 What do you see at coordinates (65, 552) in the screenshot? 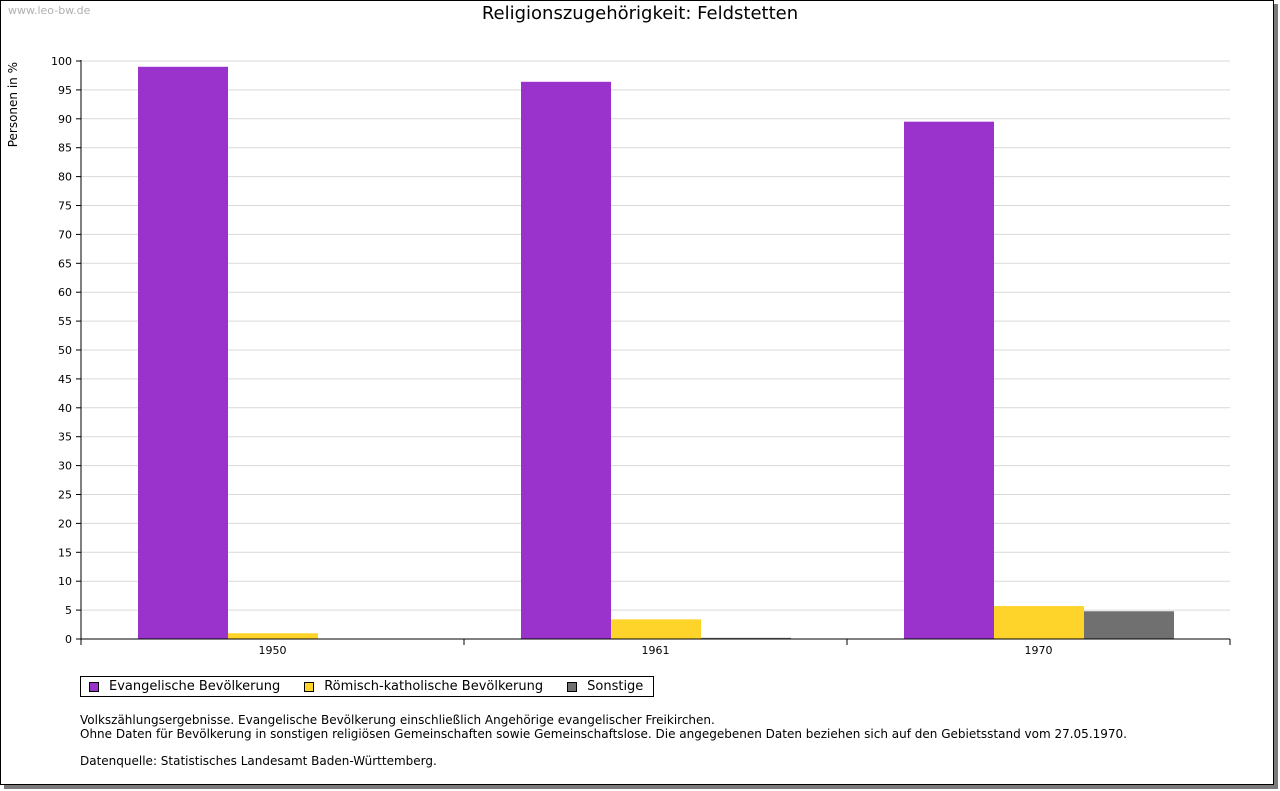
I see `y-tick-label: 15` at bounding box center [65, 552].